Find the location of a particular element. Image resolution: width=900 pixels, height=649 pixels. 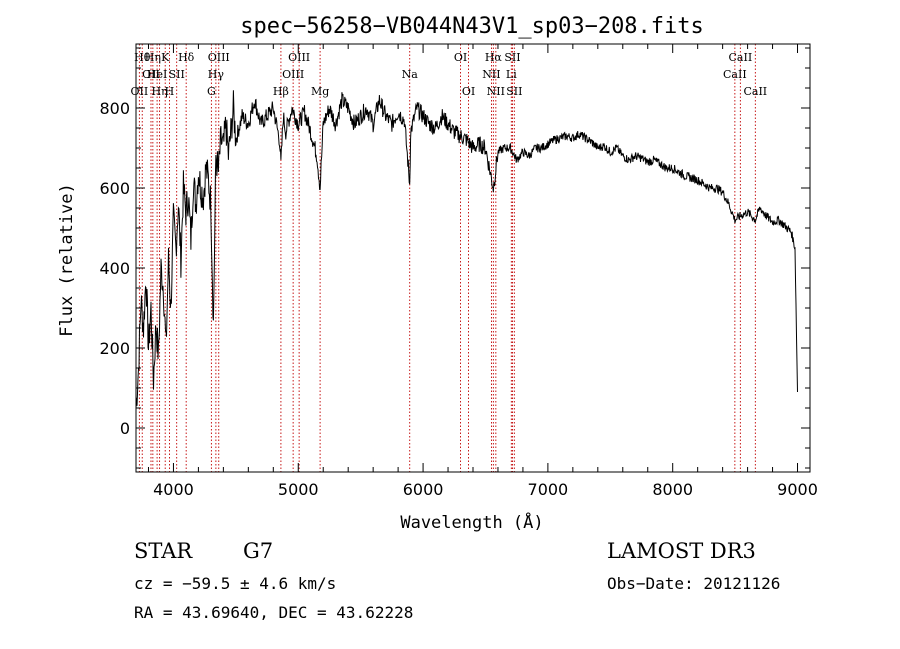

line-label: Mg is located at coordinates (320, 91).